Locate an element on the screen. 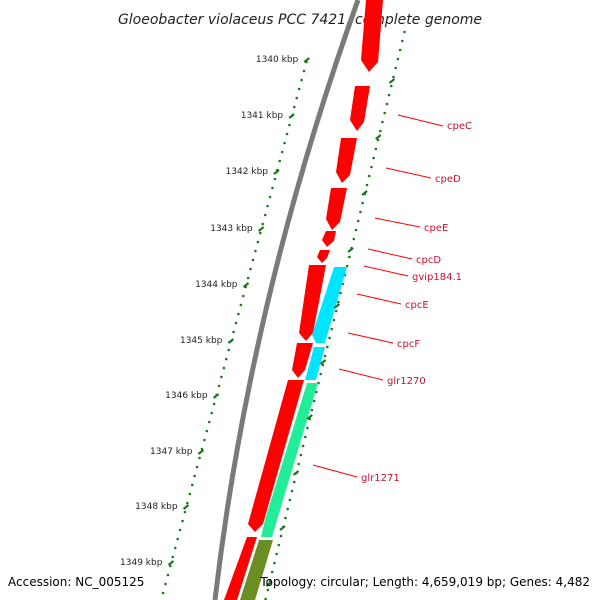  gene-label: glr1270 is located at coordinates (406, 381).